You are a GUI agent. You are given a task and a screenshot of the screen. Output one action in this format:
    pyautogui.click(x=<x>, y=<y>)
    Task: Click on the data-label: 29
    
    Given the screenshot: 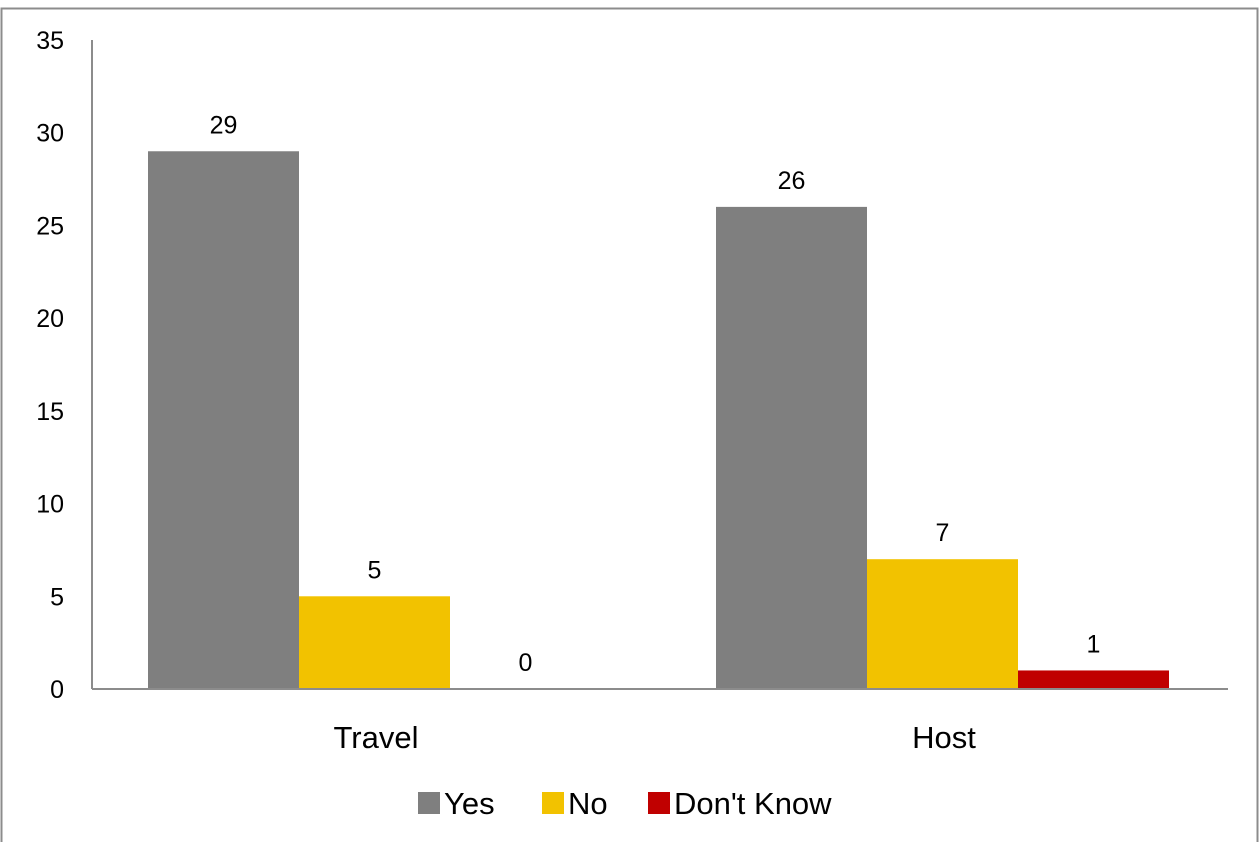 What is the action you would take?
    pyautogui.click(x=224, y=125)
    